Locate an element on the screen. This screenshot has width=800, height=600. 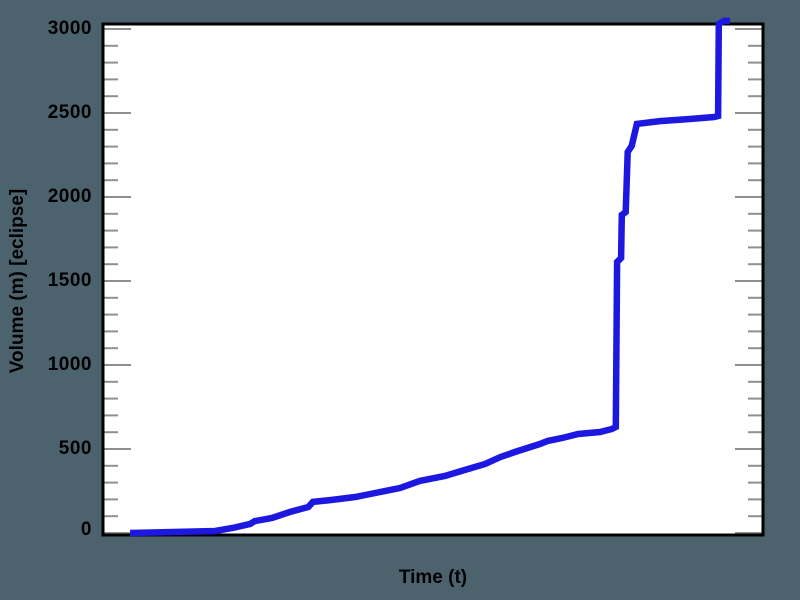
y-tick-label: 500 is located at coordinates (75, 448).